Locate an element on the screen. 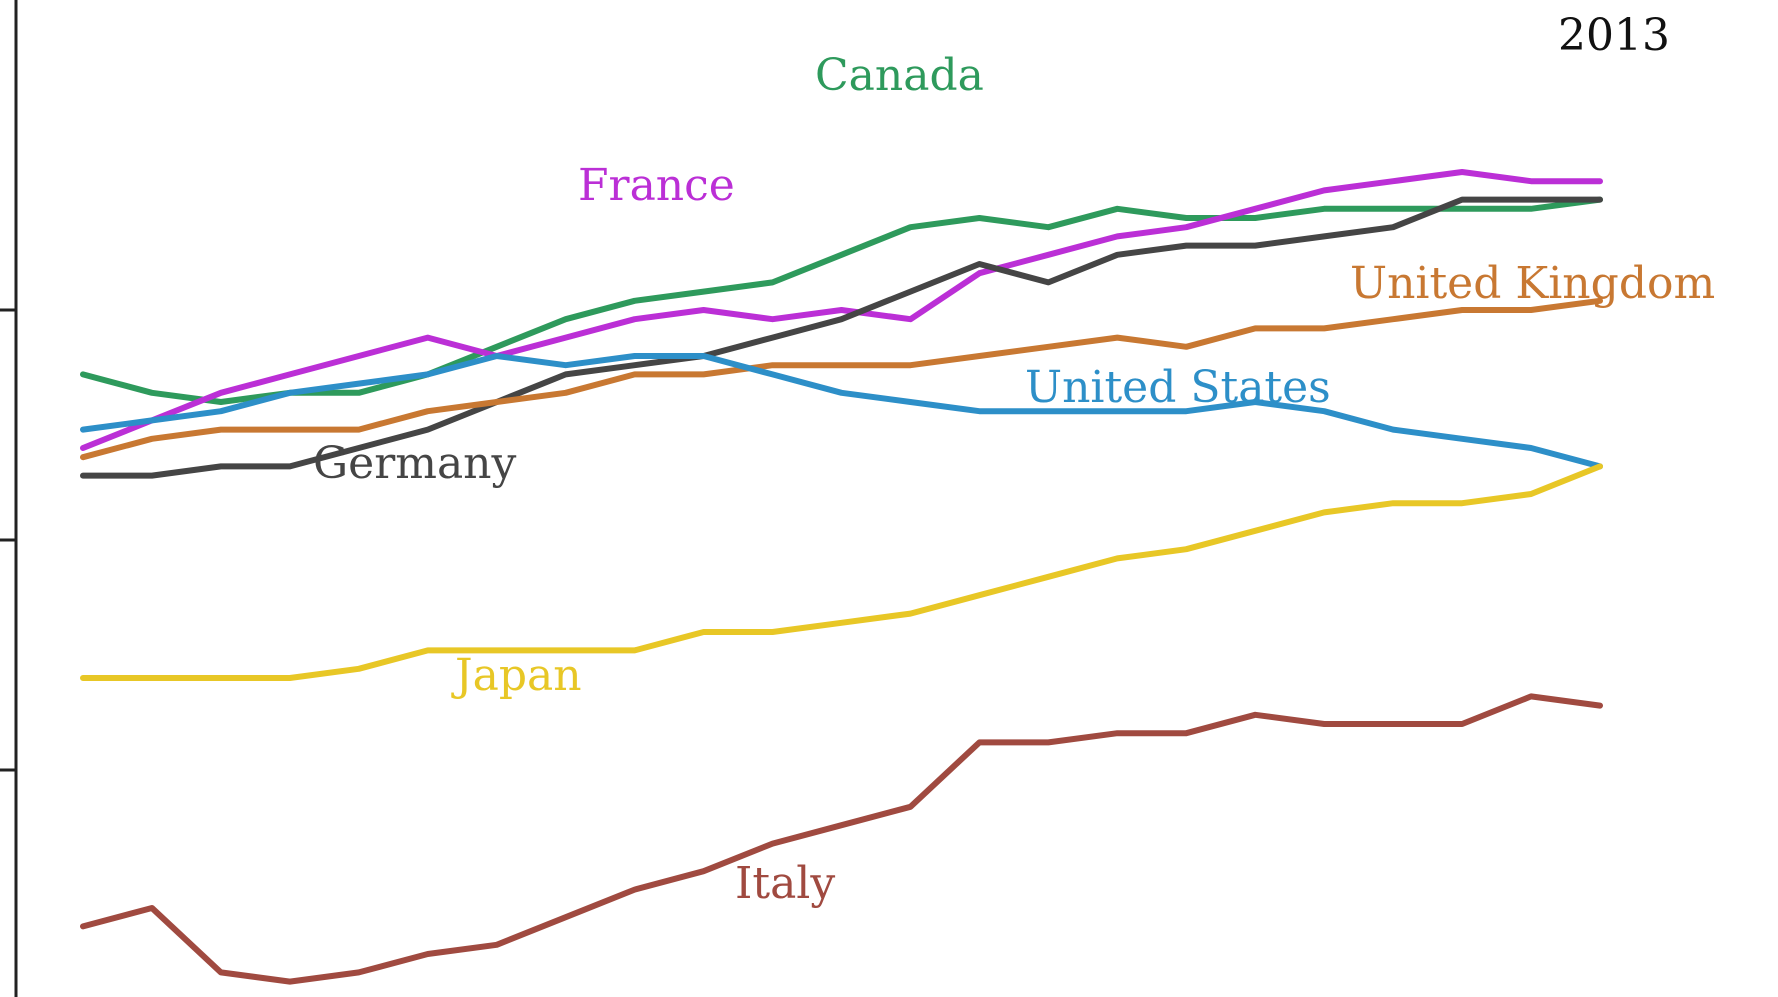  label-germany: Germany is located at coordinates (415, 463).